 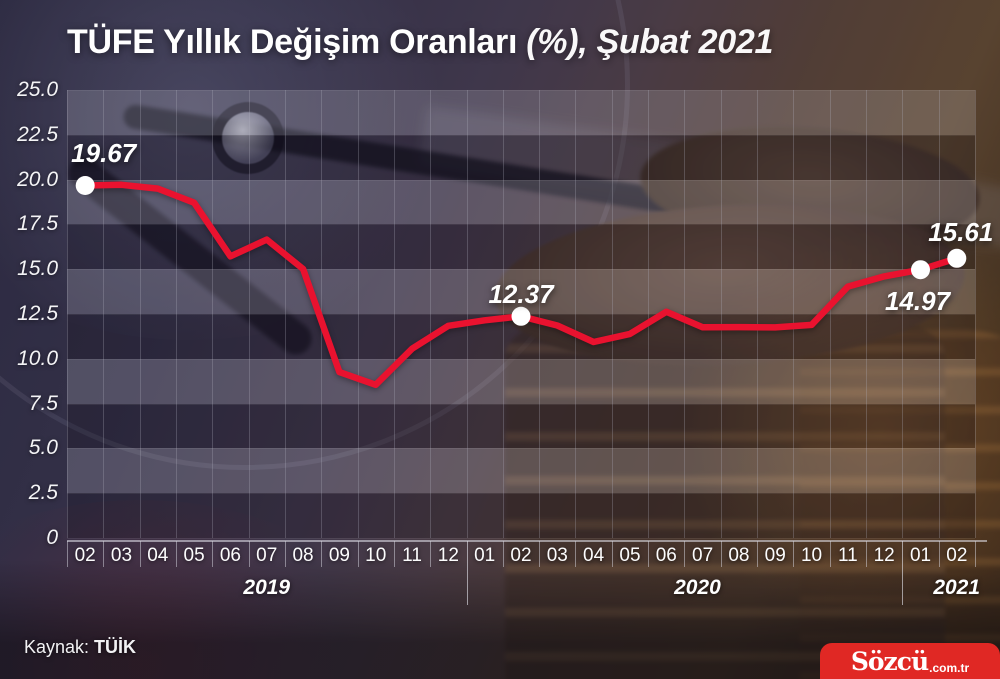 What do you see at coordinates (104, 152) in the screenshot?
I see `data-point-label: 19.67` at bounding box center [104, 152].